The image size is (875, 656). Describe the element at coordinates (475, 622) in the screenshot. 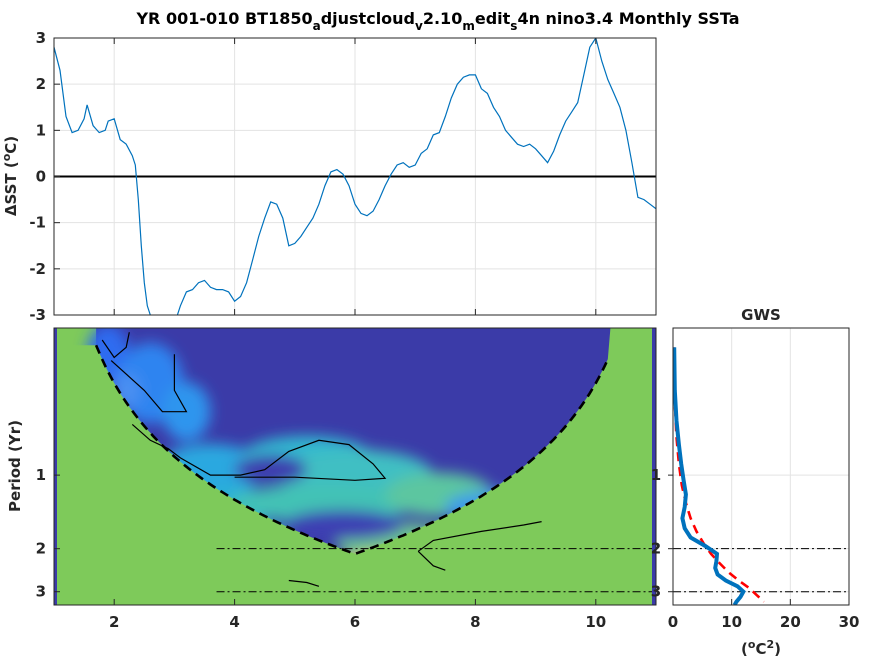

I see `wavelet-x-tick-label: 8` at that location.